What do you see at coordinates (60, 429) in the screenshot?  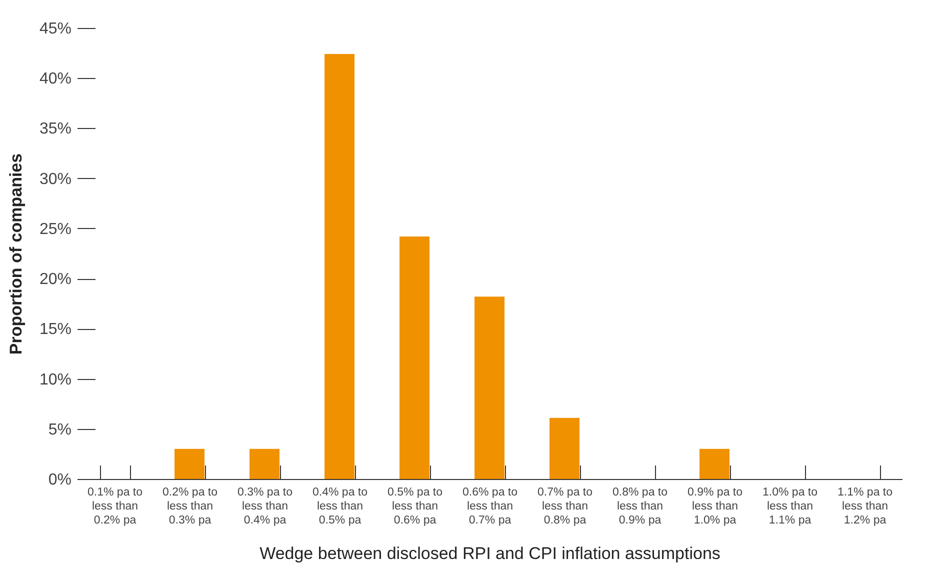 I see `y-tick-label: 5%` at bounding box center [60, 429].